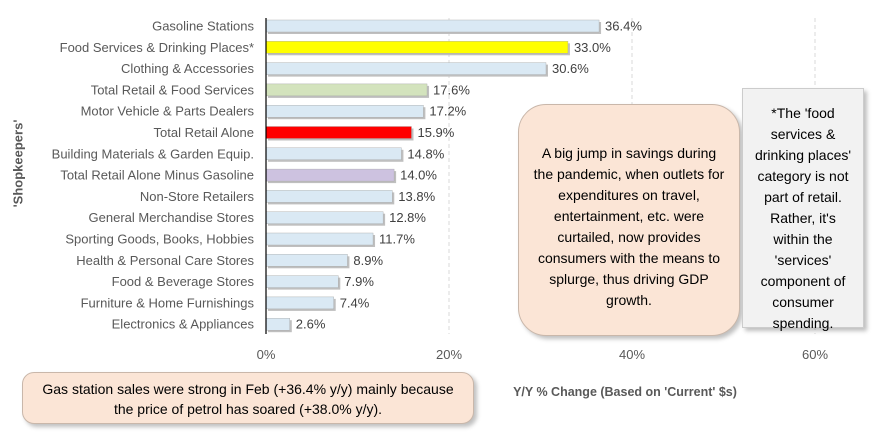 This screenshot has width=876, height=435. Describe the element at coordinates (425, 153) in the screenshot. I see `data-label: 14.8%` at that location.